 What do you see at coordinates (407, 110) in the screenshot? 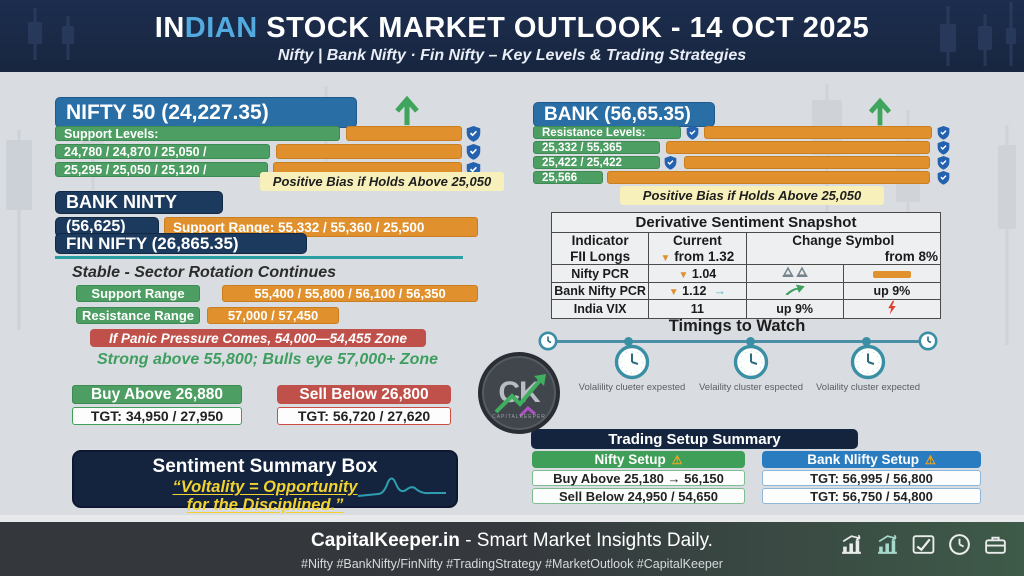
I see `up-trend-icon` at bounding box center [407, 110].